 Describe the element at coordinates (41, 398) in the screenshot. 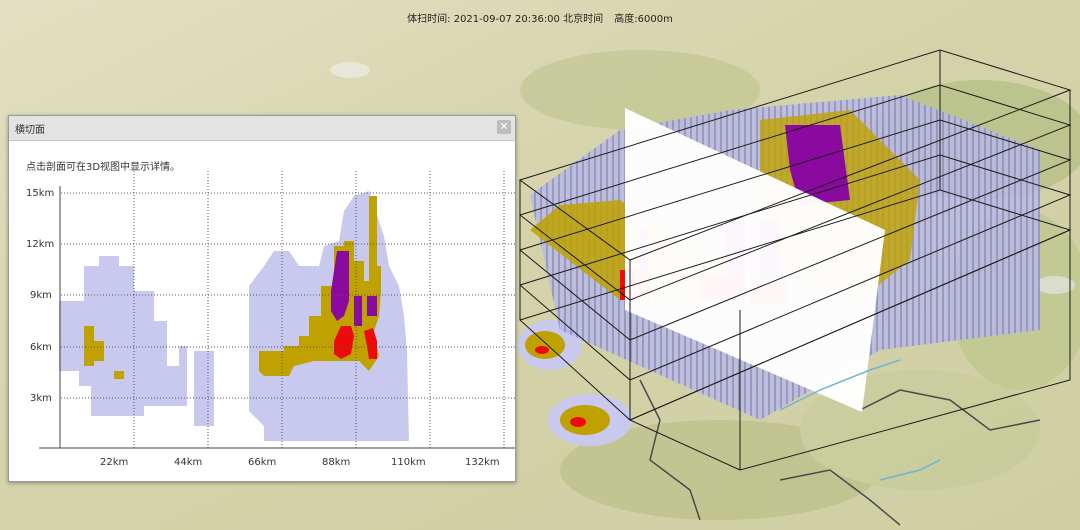

I see `y-tick-3km: 3km` at that location.